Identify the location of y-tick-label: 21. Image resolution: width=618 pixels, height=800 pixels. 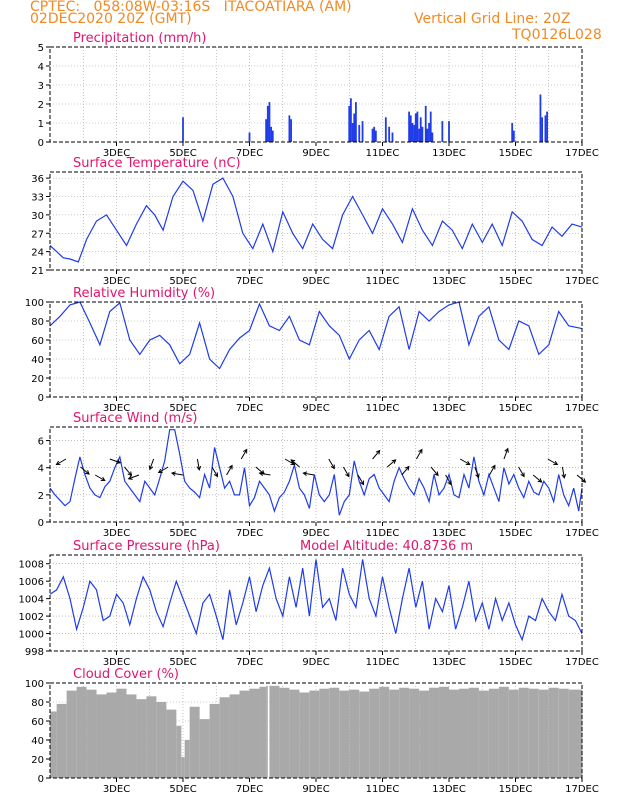
(37, 271).